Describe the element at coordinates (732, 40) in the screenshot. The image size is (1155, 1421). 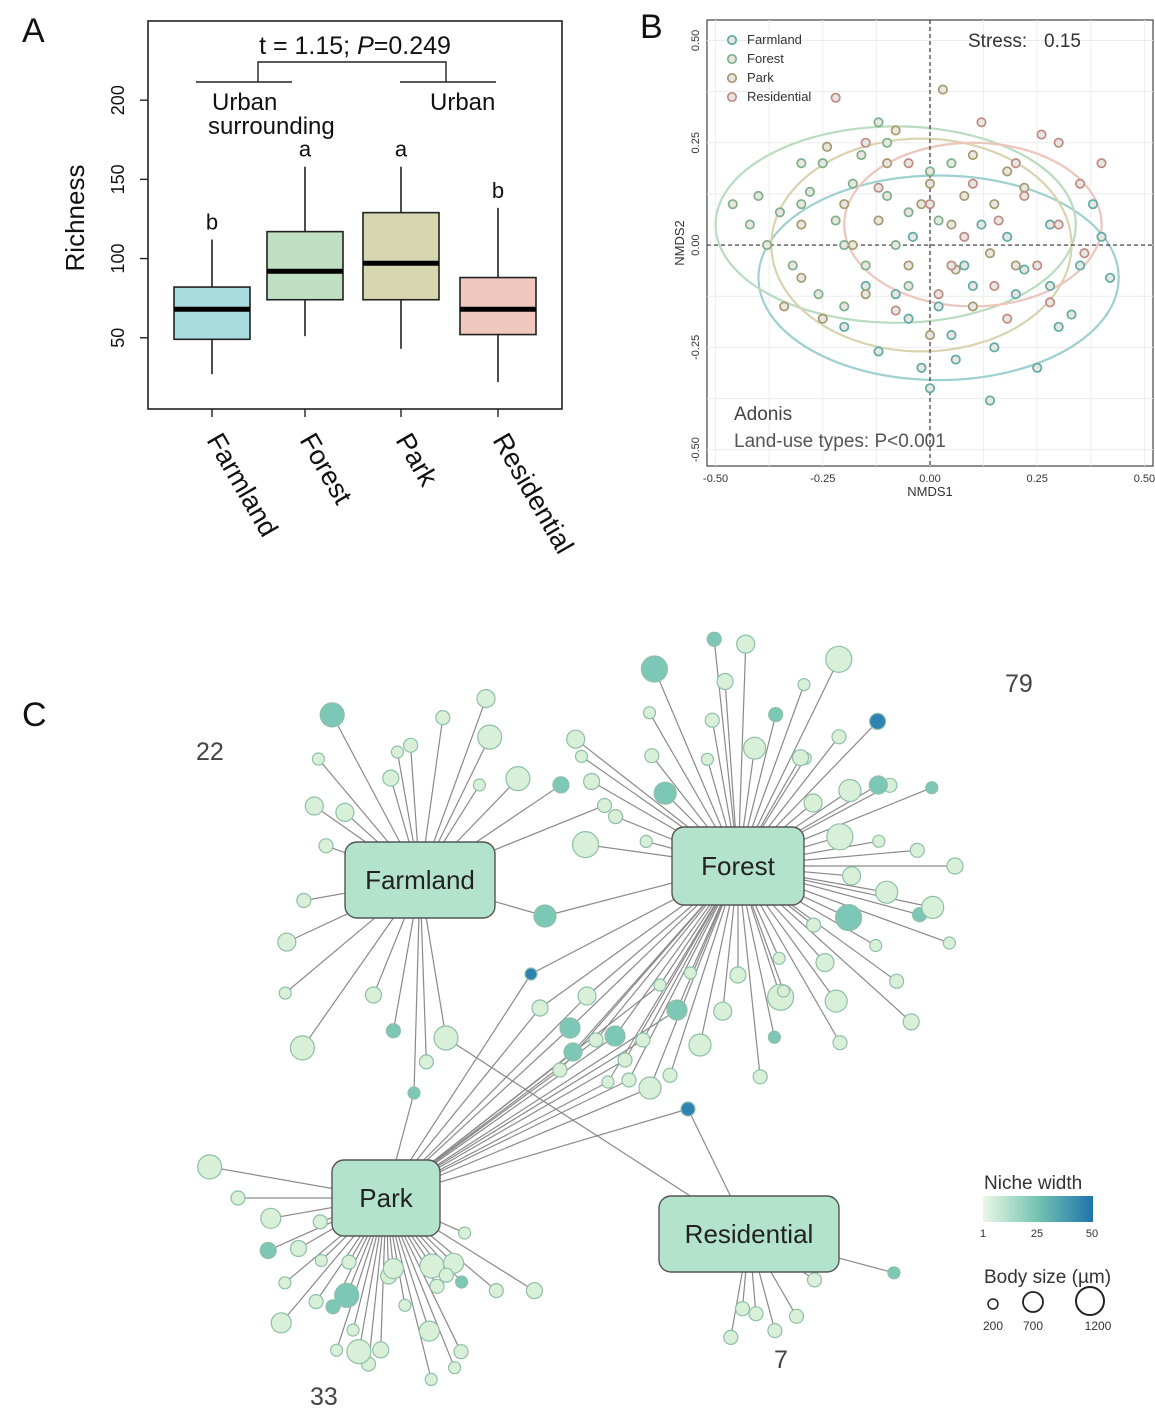
I see `legend-marker-farmland` at that location.